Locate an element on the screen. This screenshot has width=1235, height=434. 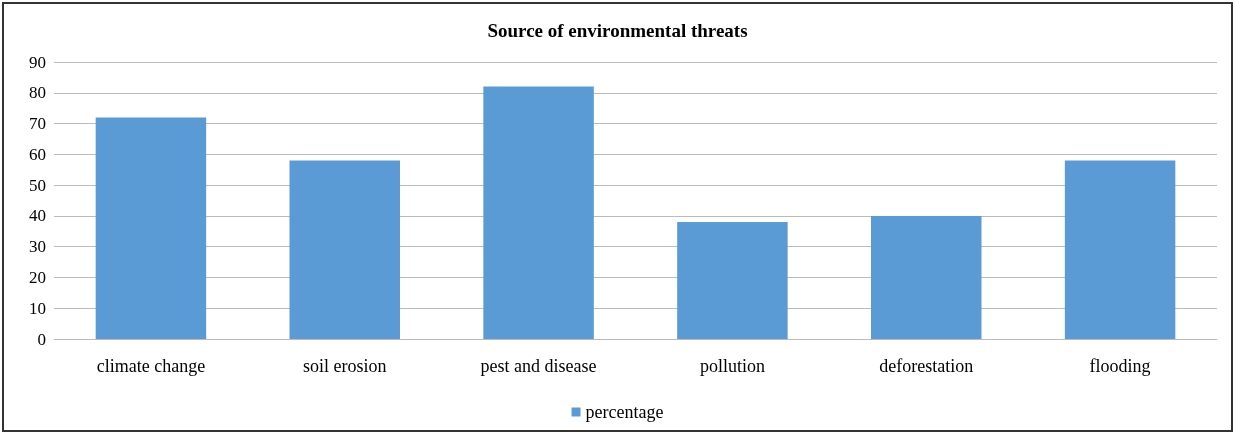
y-tick-label: 80 is located at coordinates (37, 93).